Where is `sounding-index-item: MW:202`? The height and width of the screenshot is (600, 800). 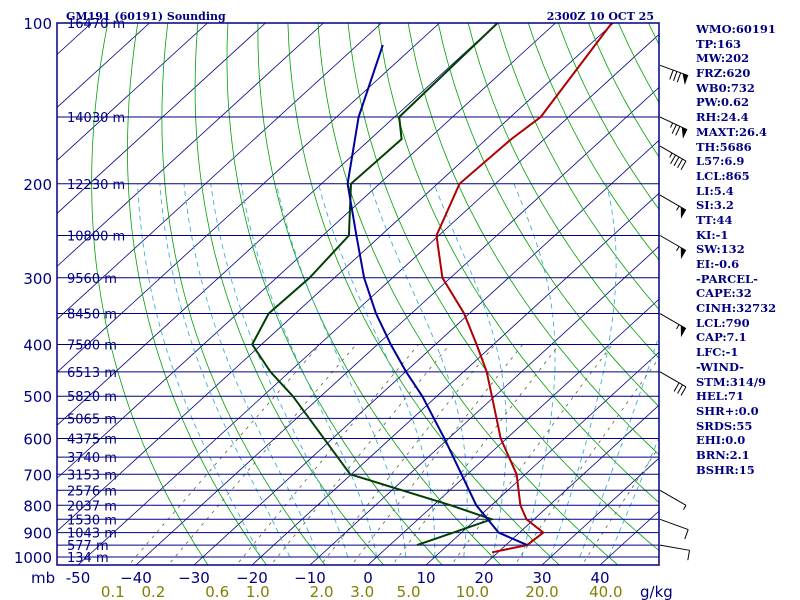
sounding-index-item: MW:202 is located at coordinates (723, 58).